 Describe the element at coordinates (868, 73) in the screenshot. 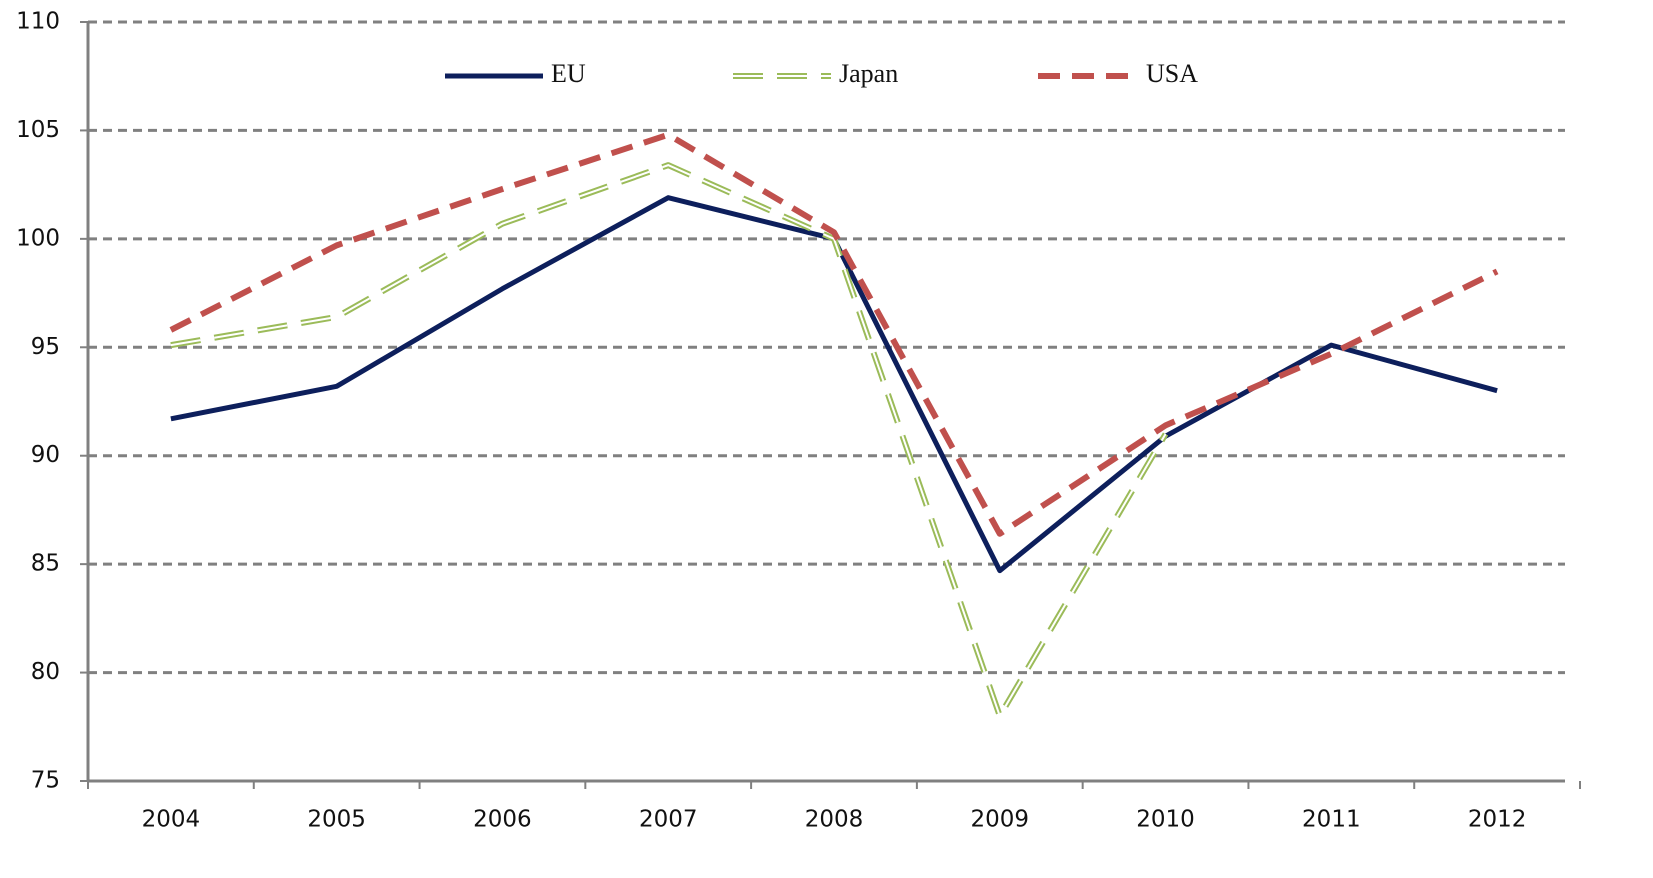

I see `legend-label: Japan` at that location.